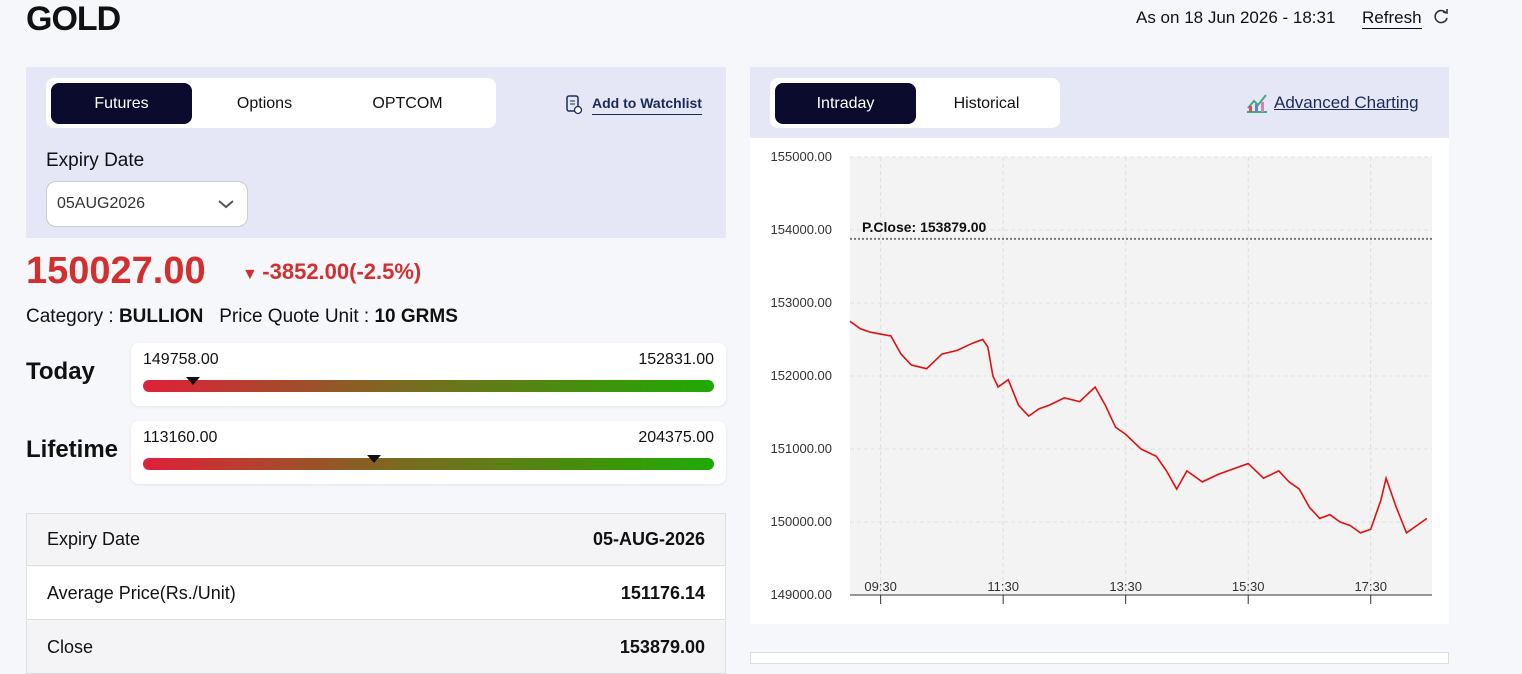 This screenshot has height=674, width=1522. Describe the element at coordinates (294, 316) in the screenshot. I see `unit-label: Price Quote Unit :` at that location.